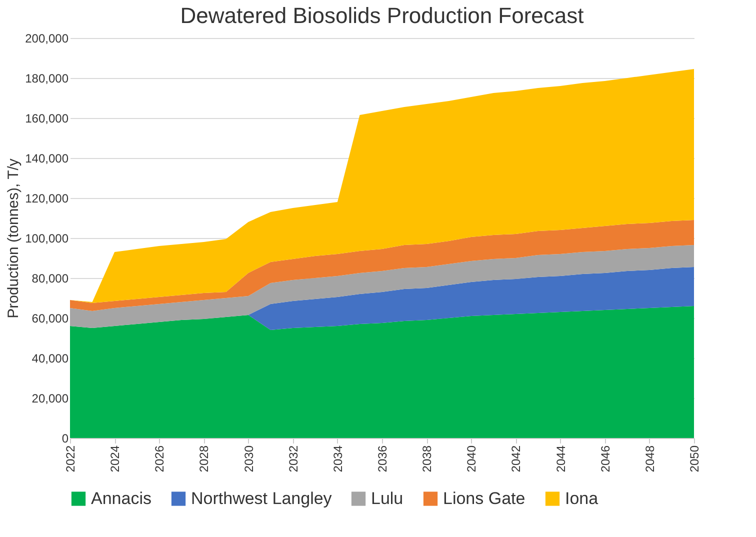  Describe the element at coordinates (47, 119) in the screenshot. I see `y-tick-label: 160,000` at that location.